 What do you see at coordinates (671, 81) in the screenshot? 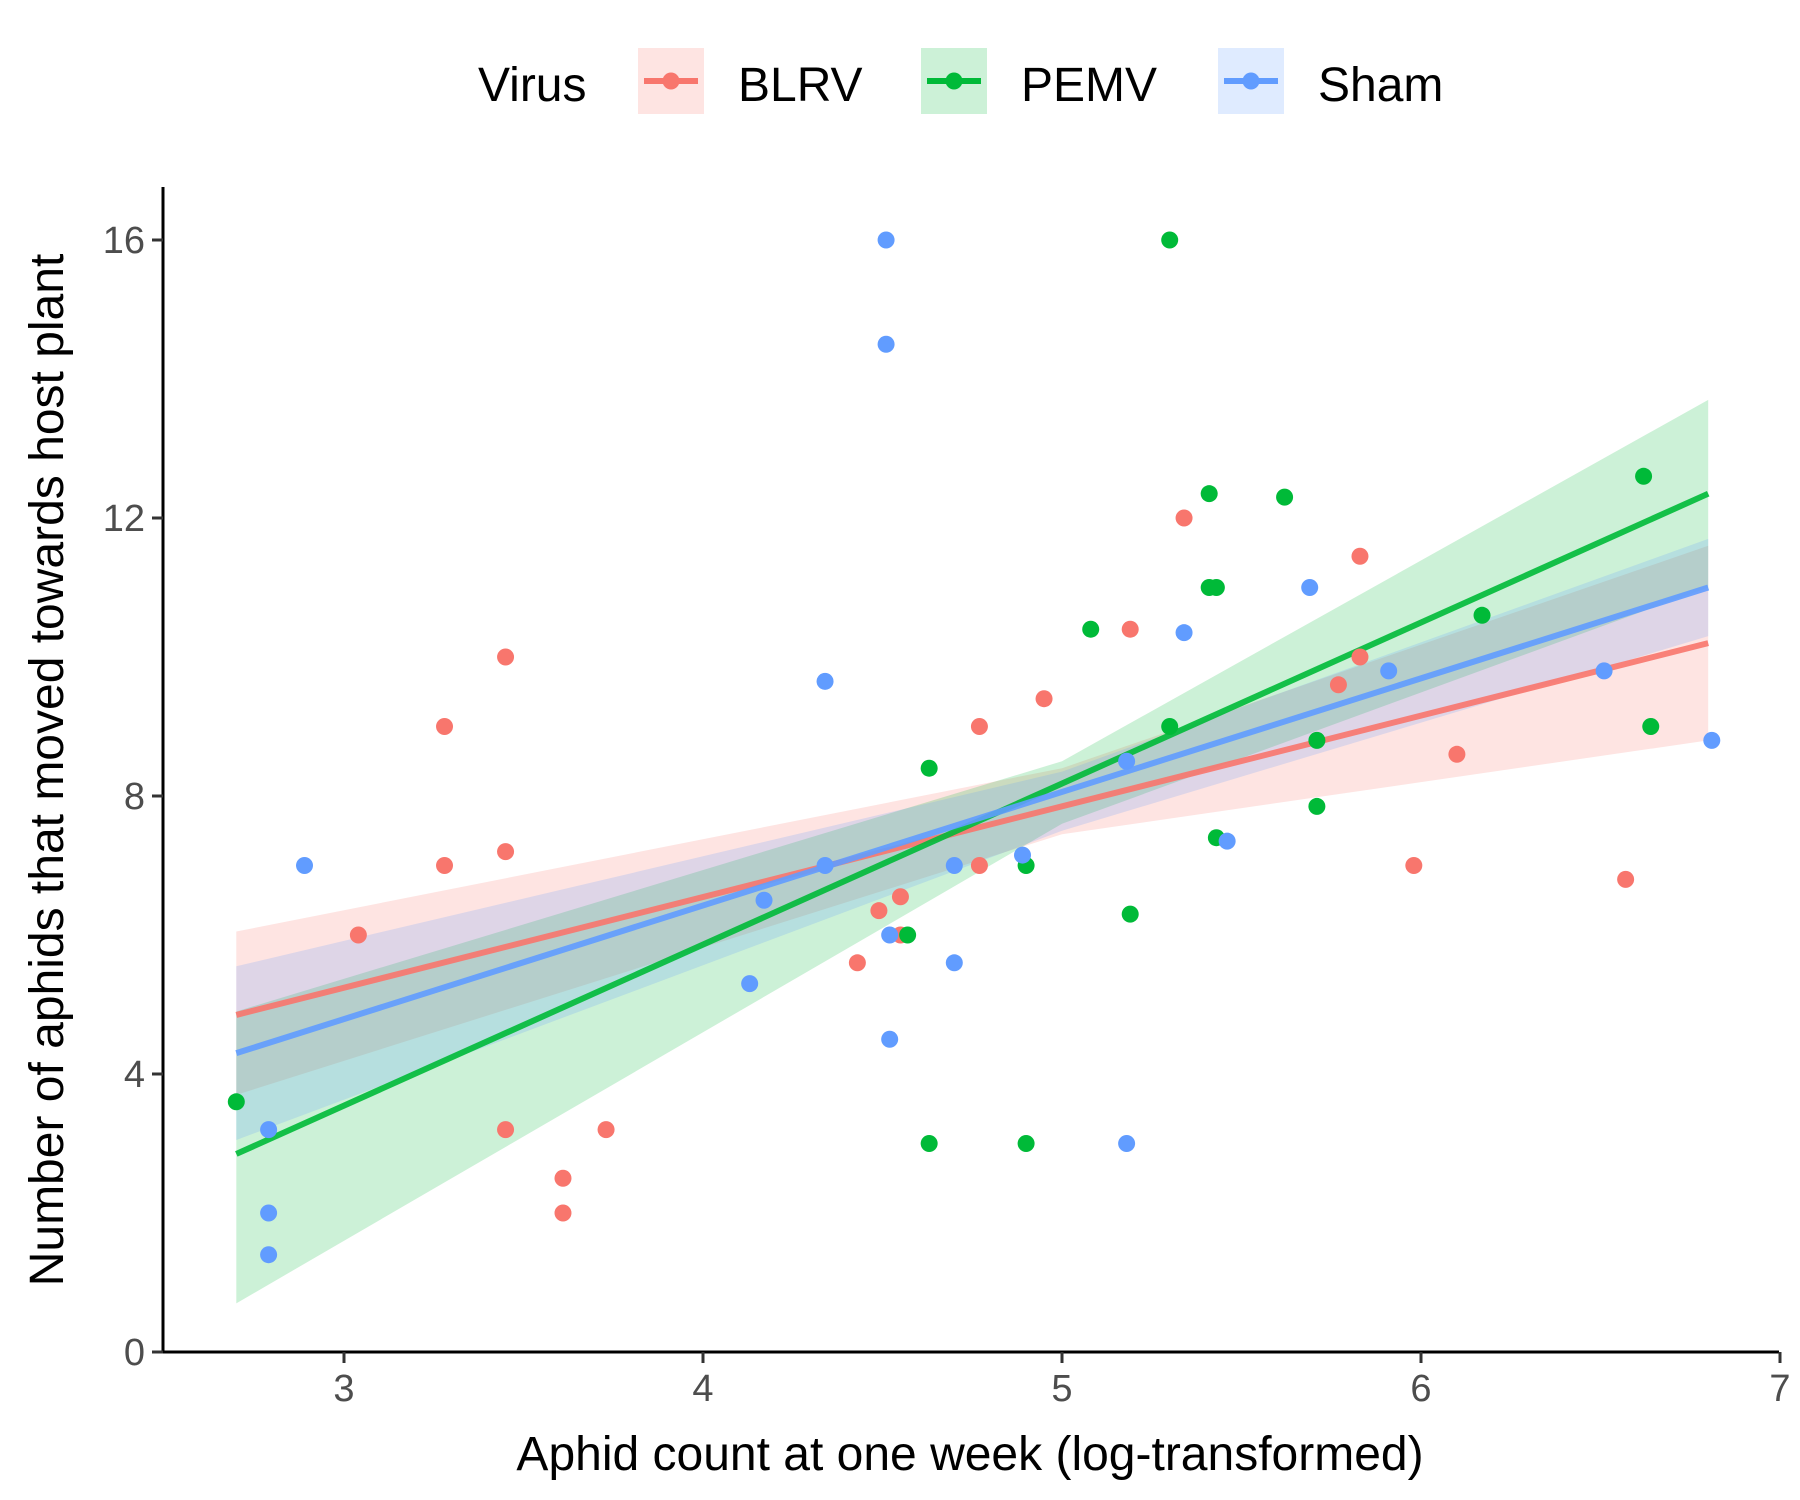
I see `legend-key-point-blrv` at bounding box center [671, 81].